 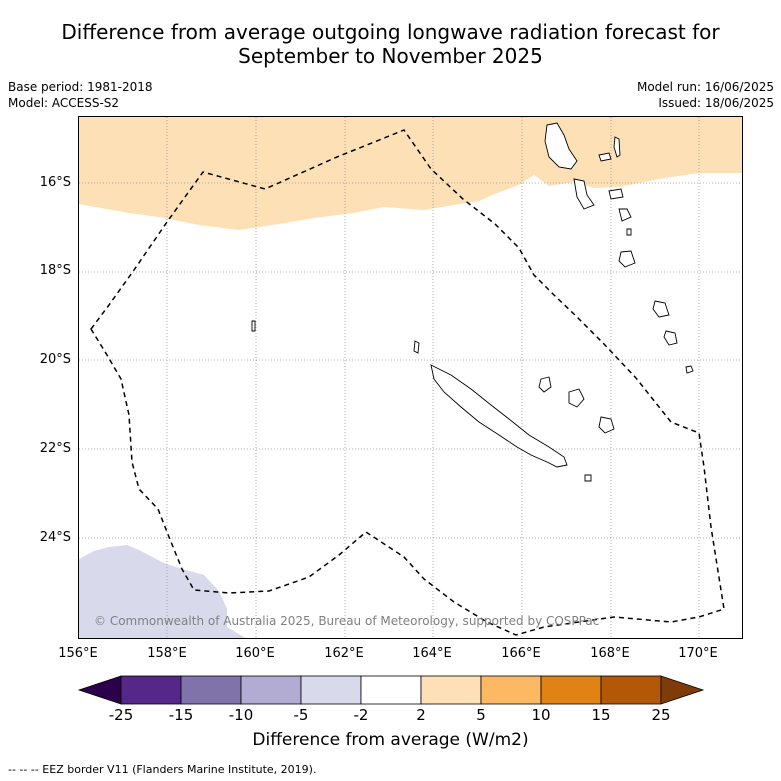 I want to click on colorbar-tick-label: 2, so click(x=421, y=715).